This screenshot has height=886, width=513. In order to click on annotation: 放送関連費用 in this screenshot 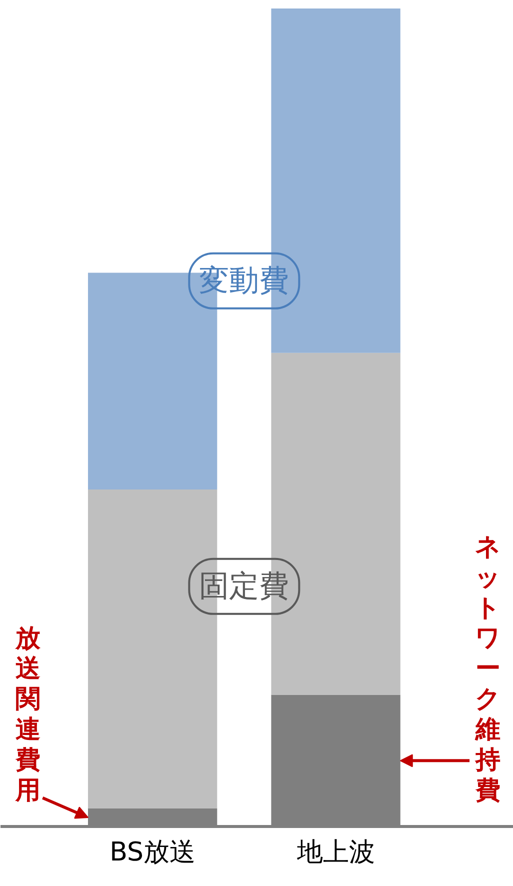, I will do `click(28, 713)`.